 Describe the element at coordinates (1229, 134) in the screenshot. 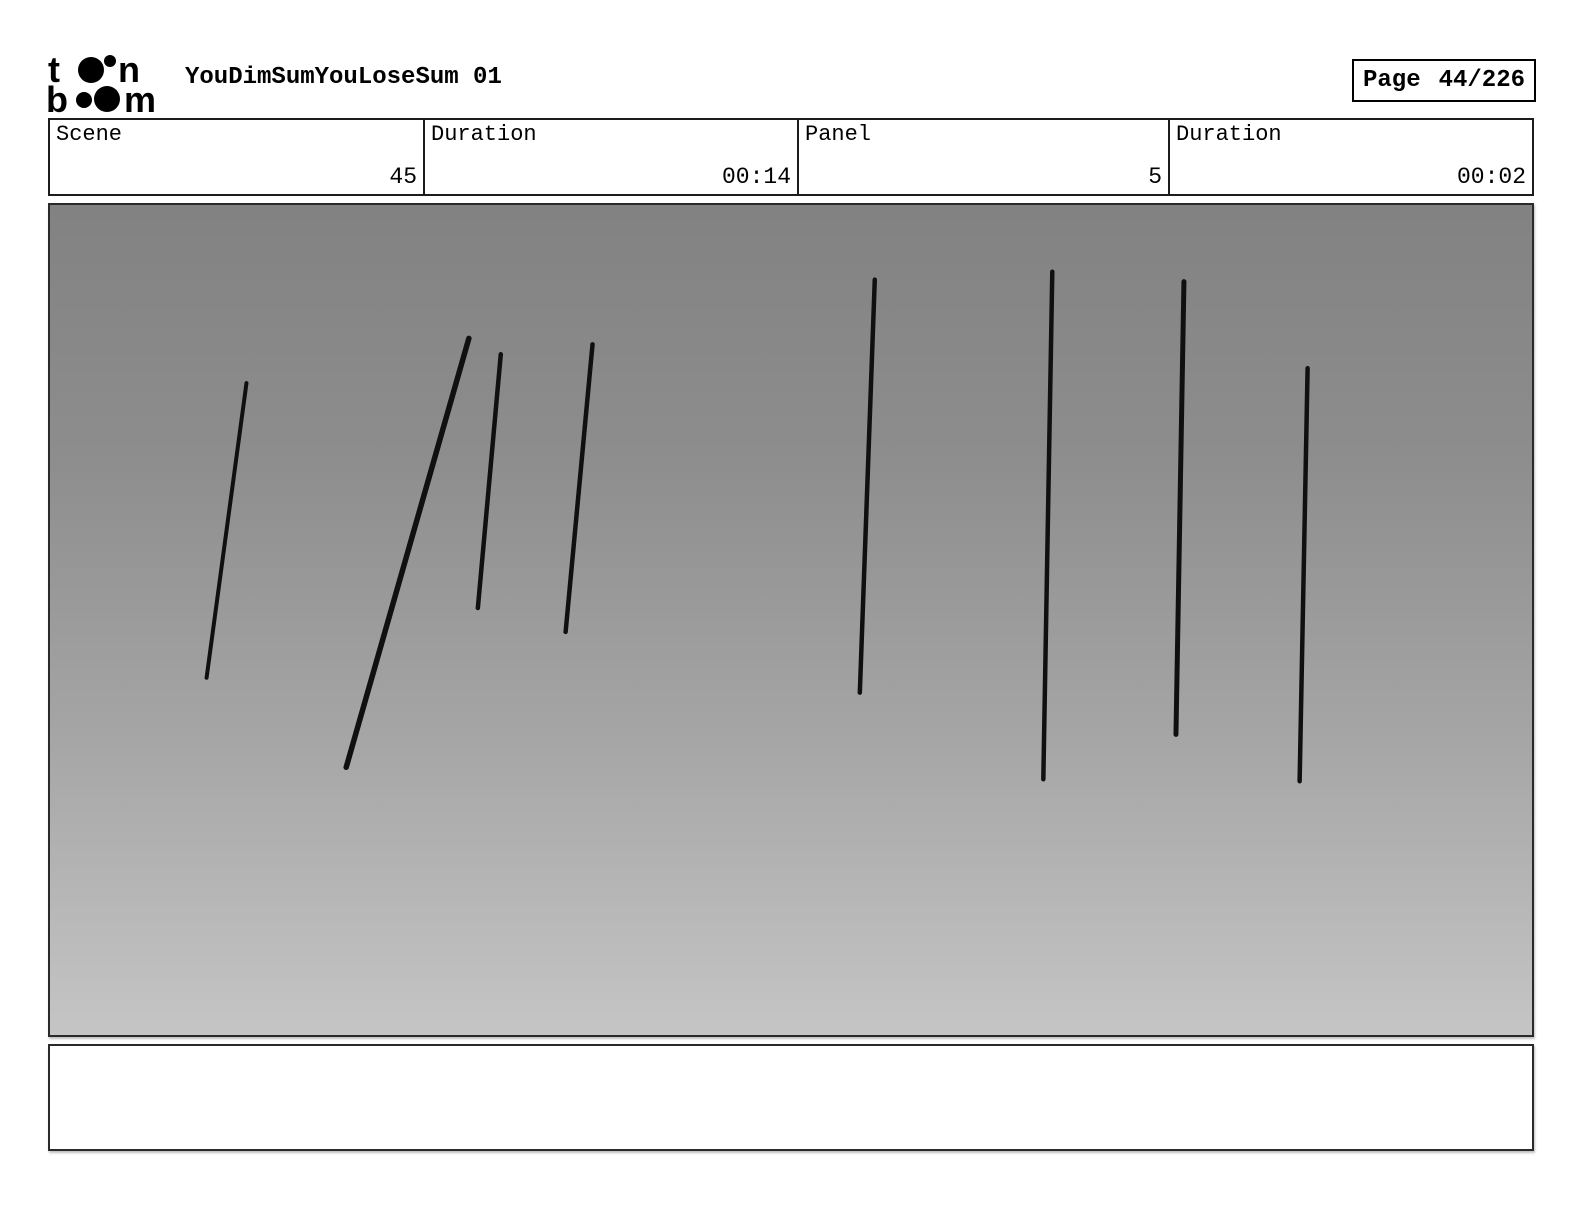

I see `panel-duration-label: Duration` at that location.